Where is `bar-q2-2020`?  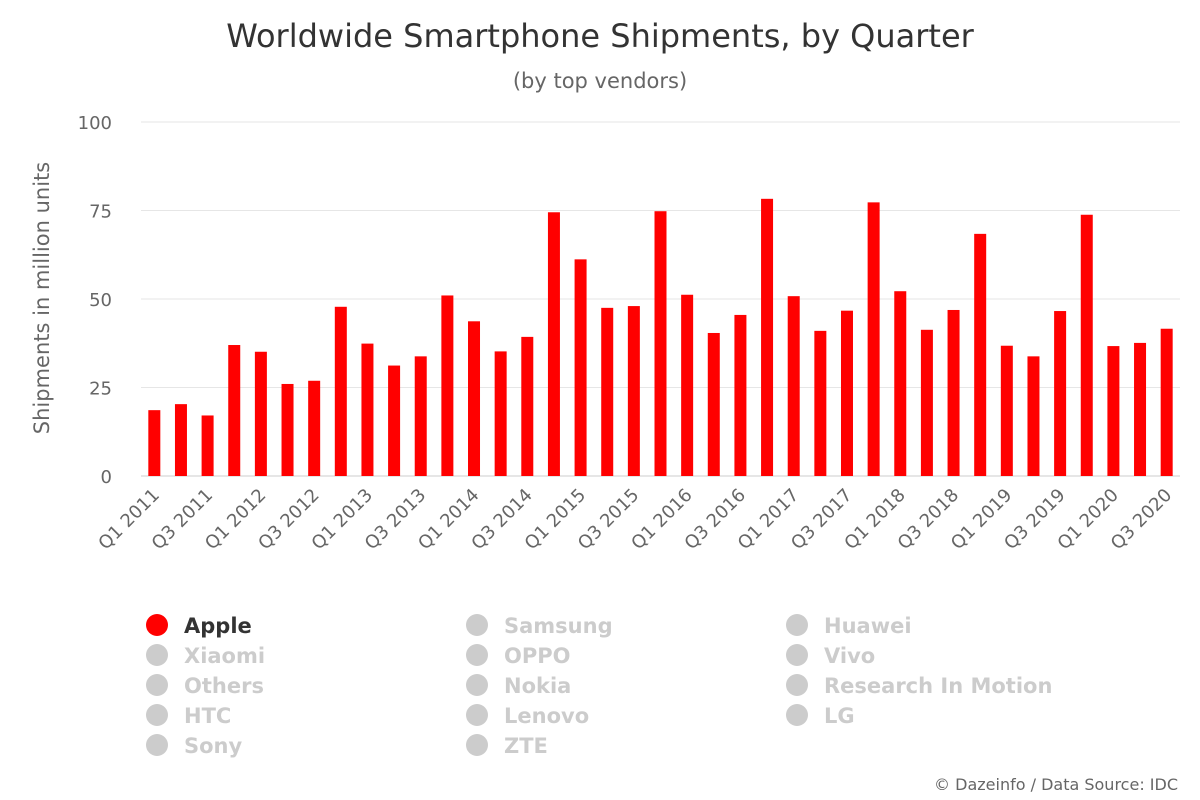 bar-q2-2020 is located at coordinates (1140, 409).